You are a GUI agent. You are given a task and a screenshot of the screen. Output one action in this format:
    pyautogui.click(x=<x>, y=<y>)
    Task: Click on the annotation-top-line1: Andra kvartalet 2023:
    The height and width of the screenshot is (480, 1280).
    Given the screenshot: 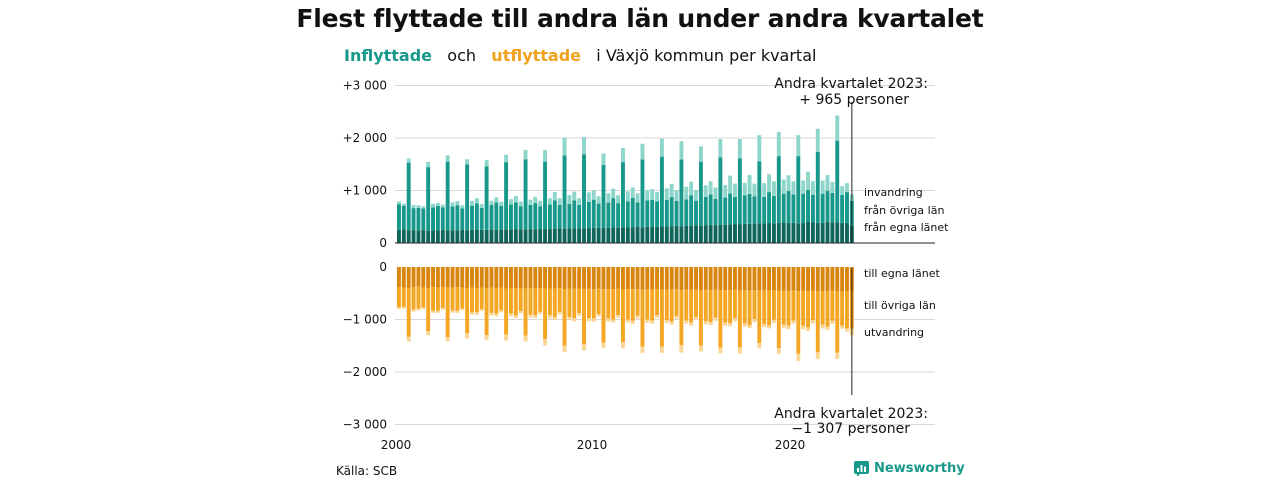 What is the action you would take?
    pyautogui.click(x=851, y=84)
    